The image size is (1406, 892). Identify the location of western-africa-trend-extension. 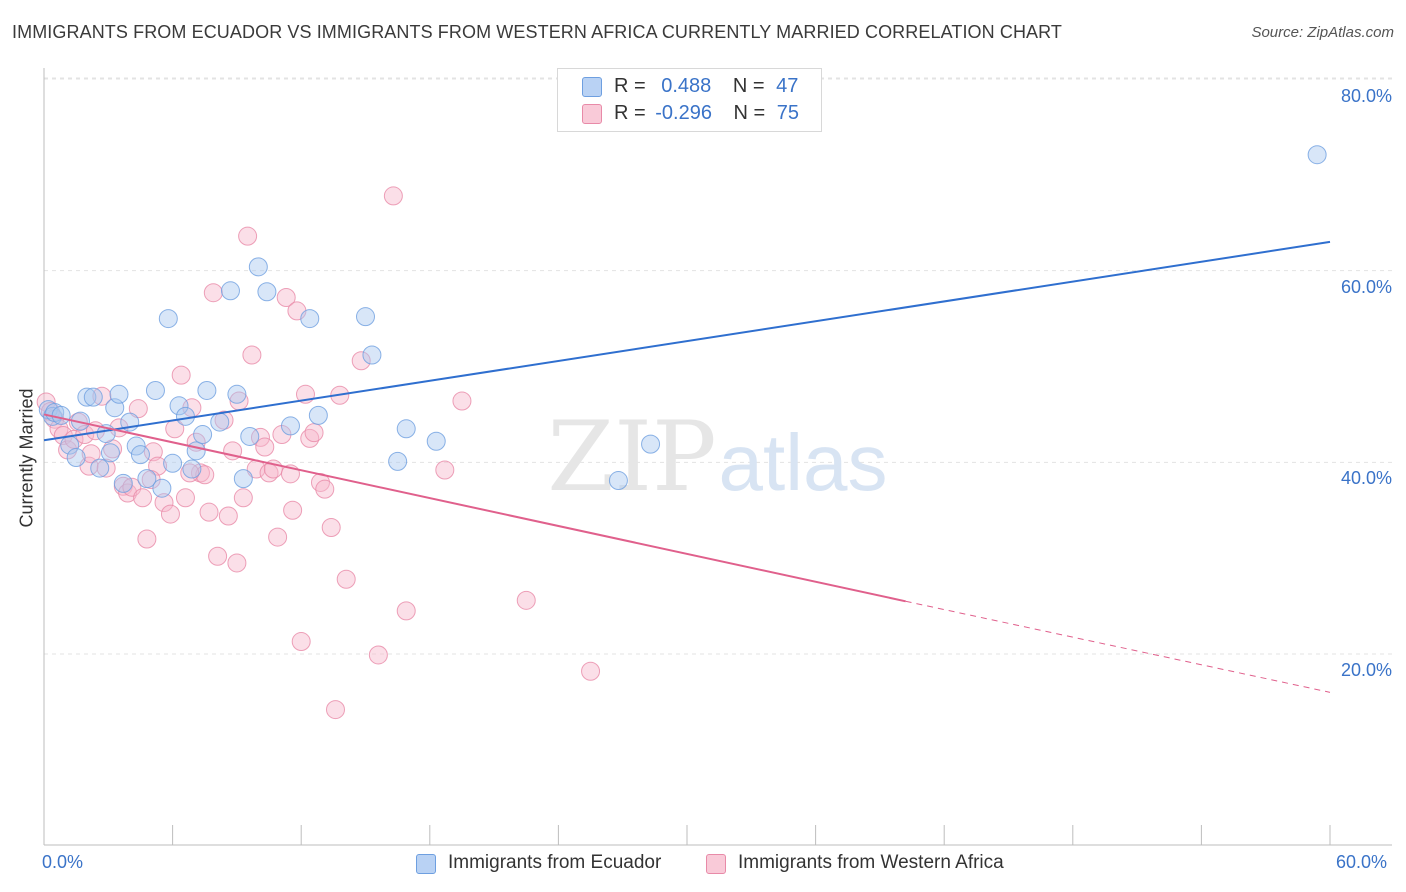
(1118, 646).